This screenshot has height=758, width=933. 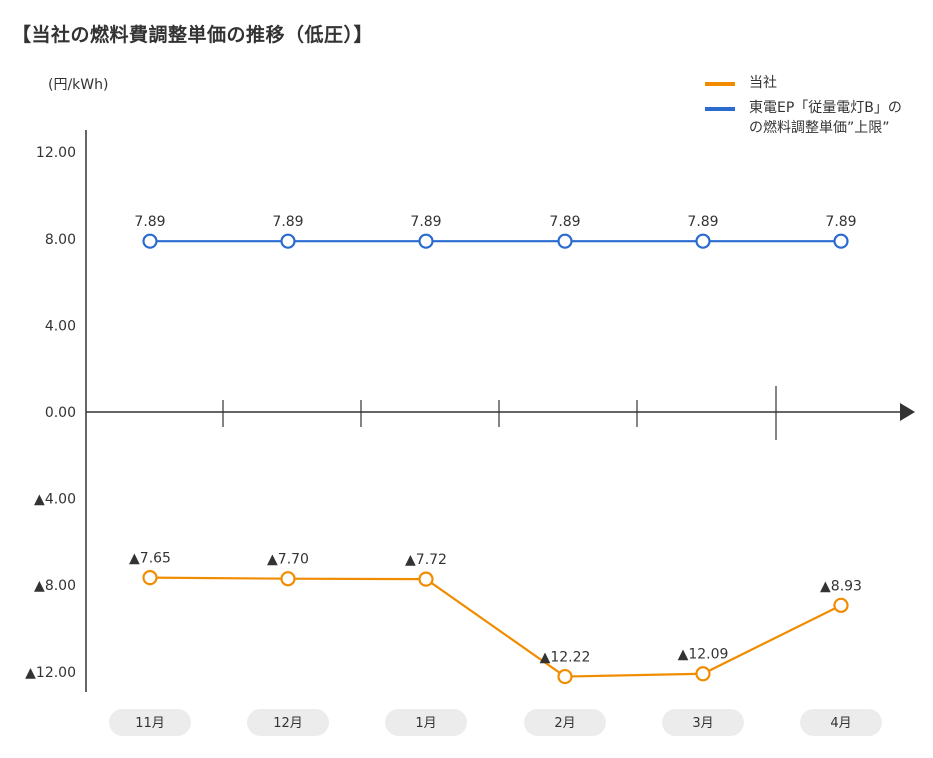 I want to click on y-tick-label: 4.00, so click(x=60, y=326).